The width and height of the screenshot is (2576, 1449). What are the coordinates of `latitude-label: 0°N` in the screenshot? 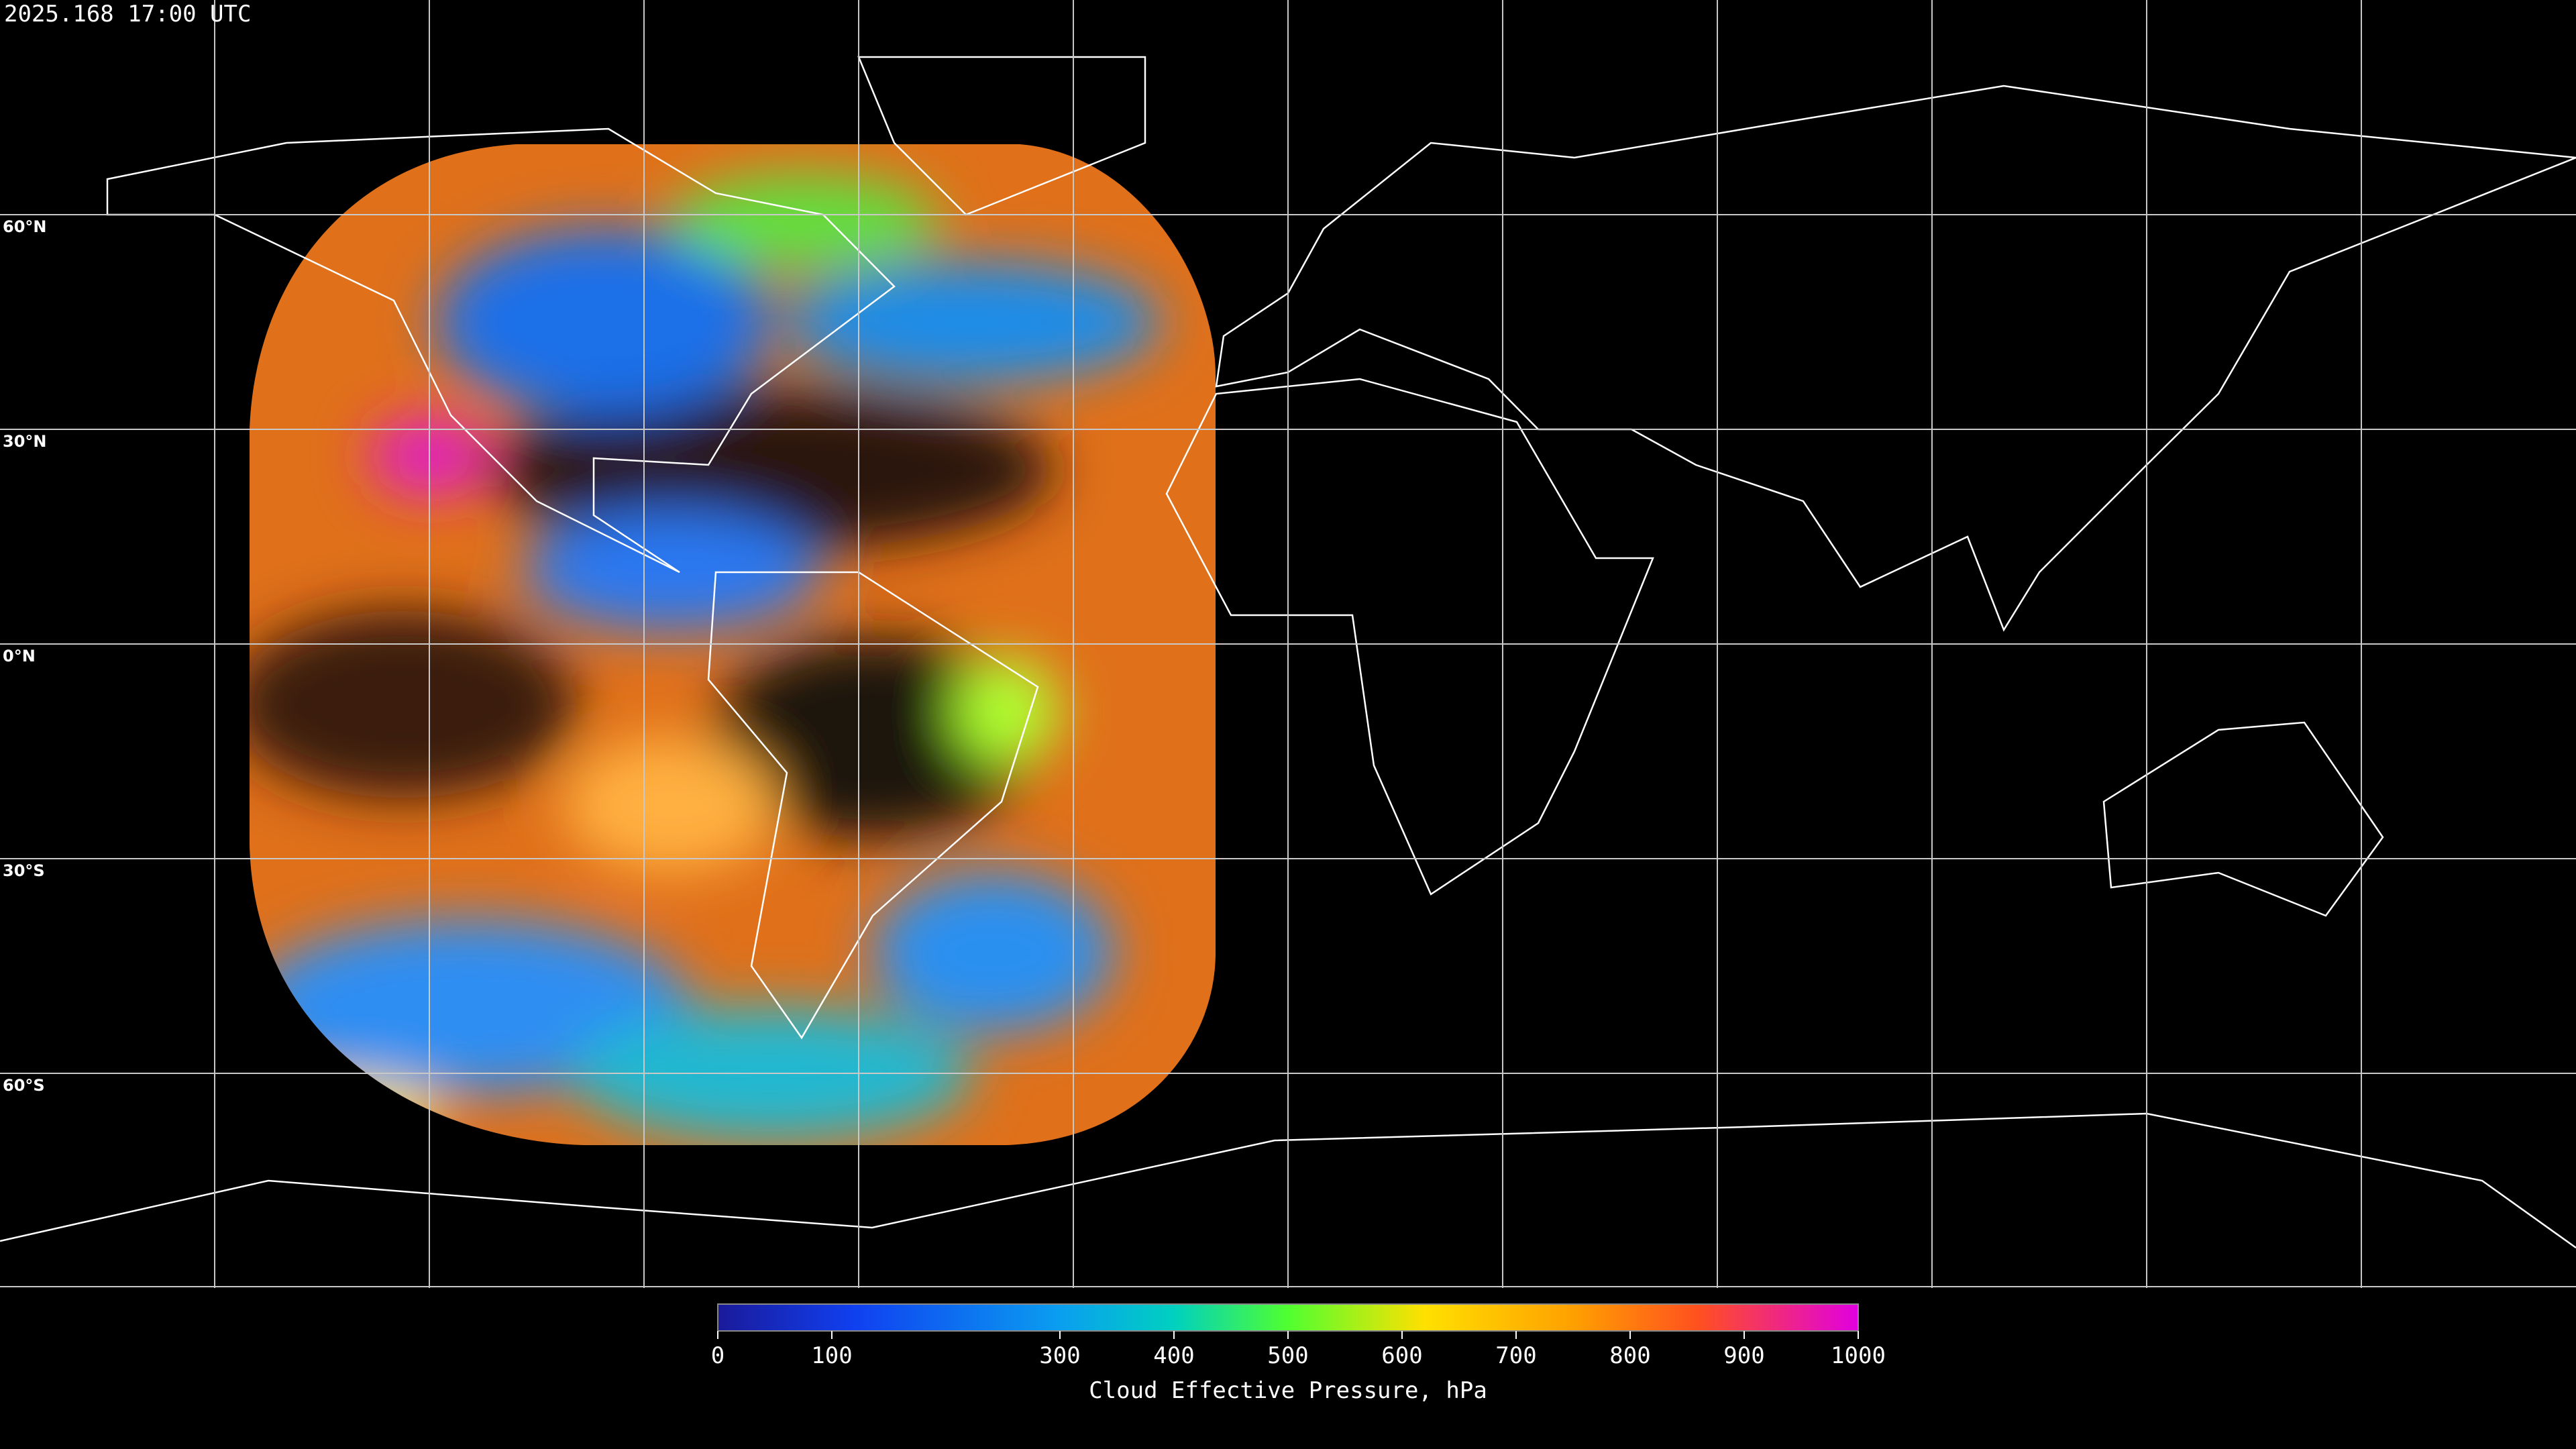 It's located at (19, 656).